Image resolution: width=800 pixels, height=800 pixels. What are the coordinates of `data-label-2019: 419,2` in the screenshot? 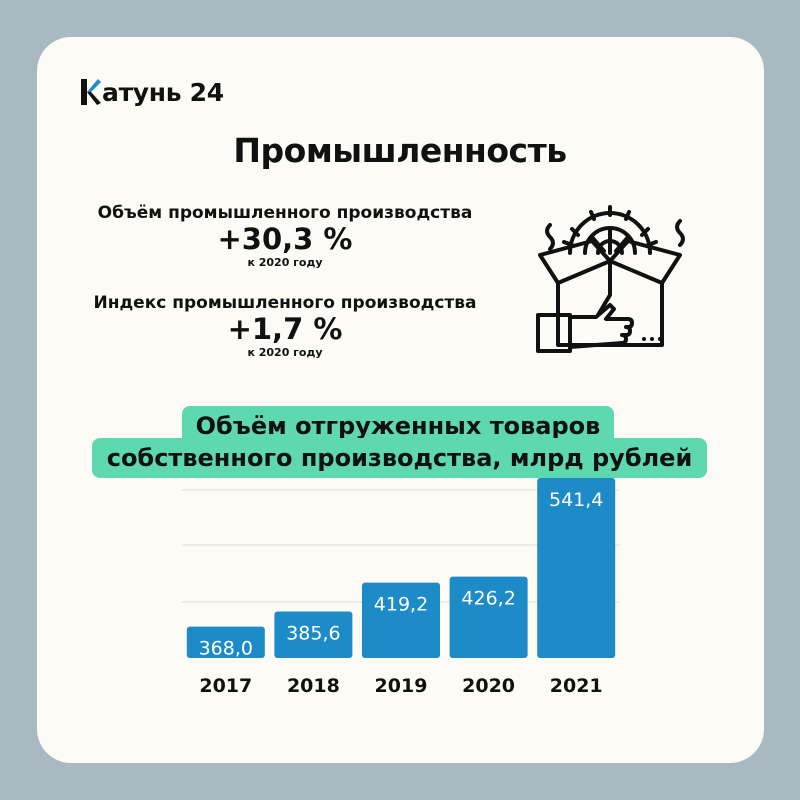 It's located at (401, 605).